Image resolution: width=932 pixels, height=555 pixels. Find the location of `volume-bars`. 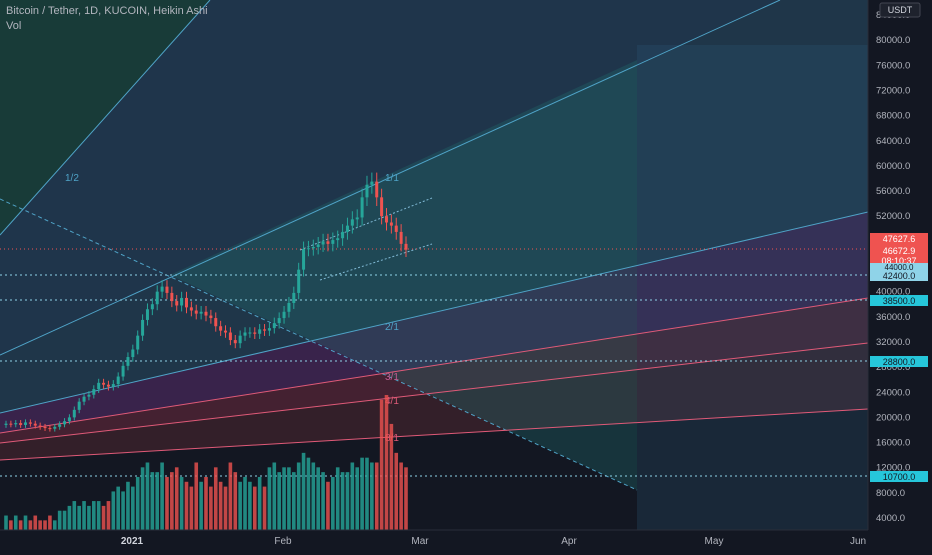

volume-bars is located at coordinates (206, 462).